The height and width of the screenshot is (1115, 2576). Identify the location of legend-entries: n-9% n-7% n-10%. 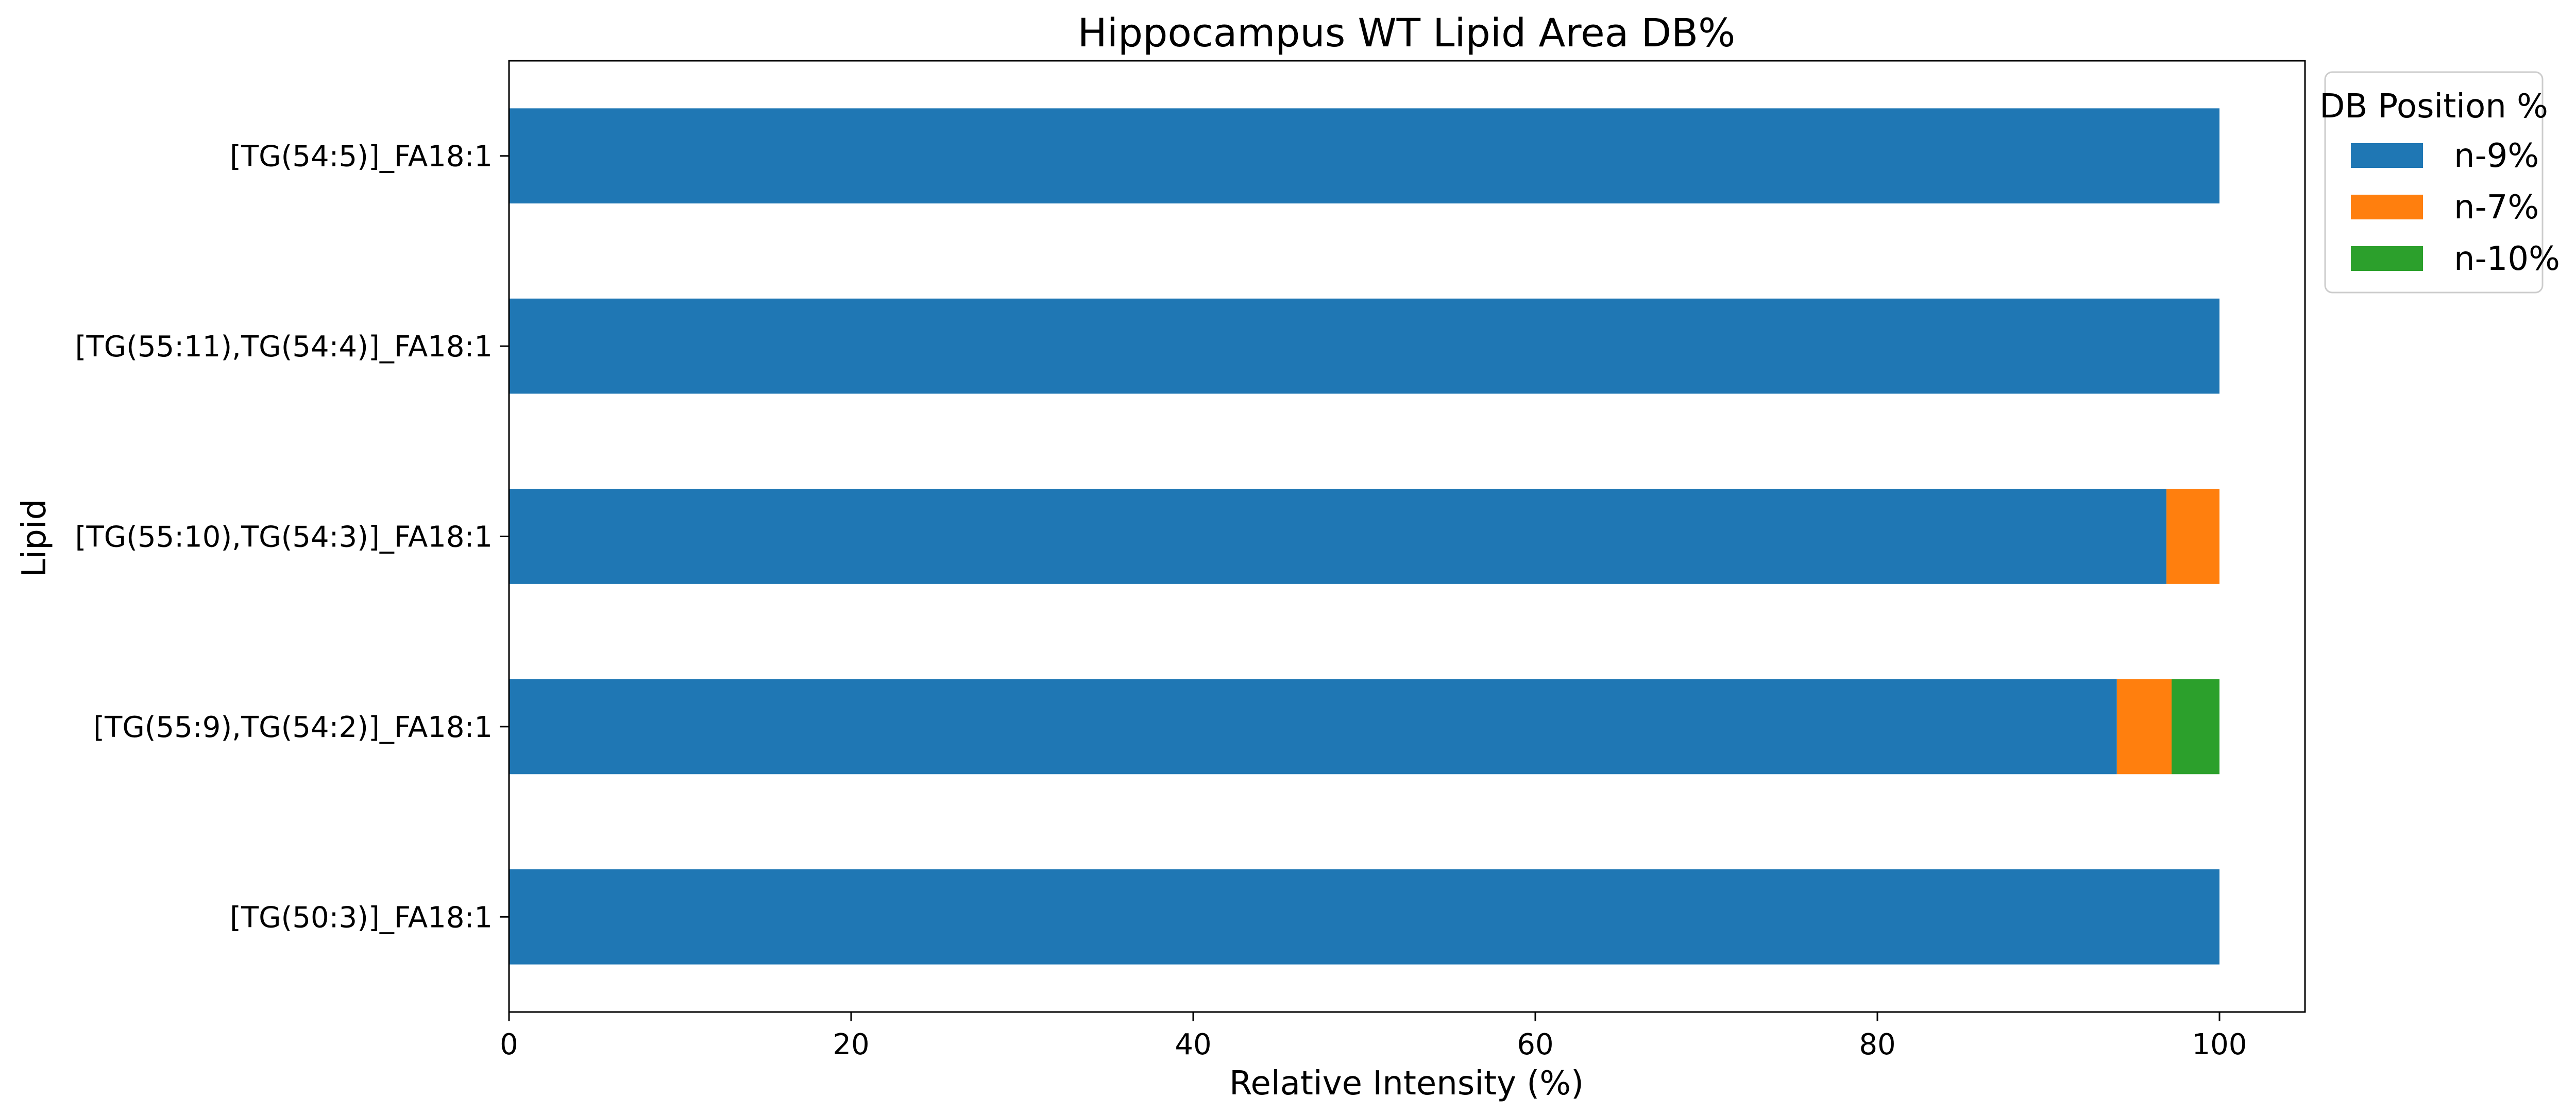
(2455, 207).